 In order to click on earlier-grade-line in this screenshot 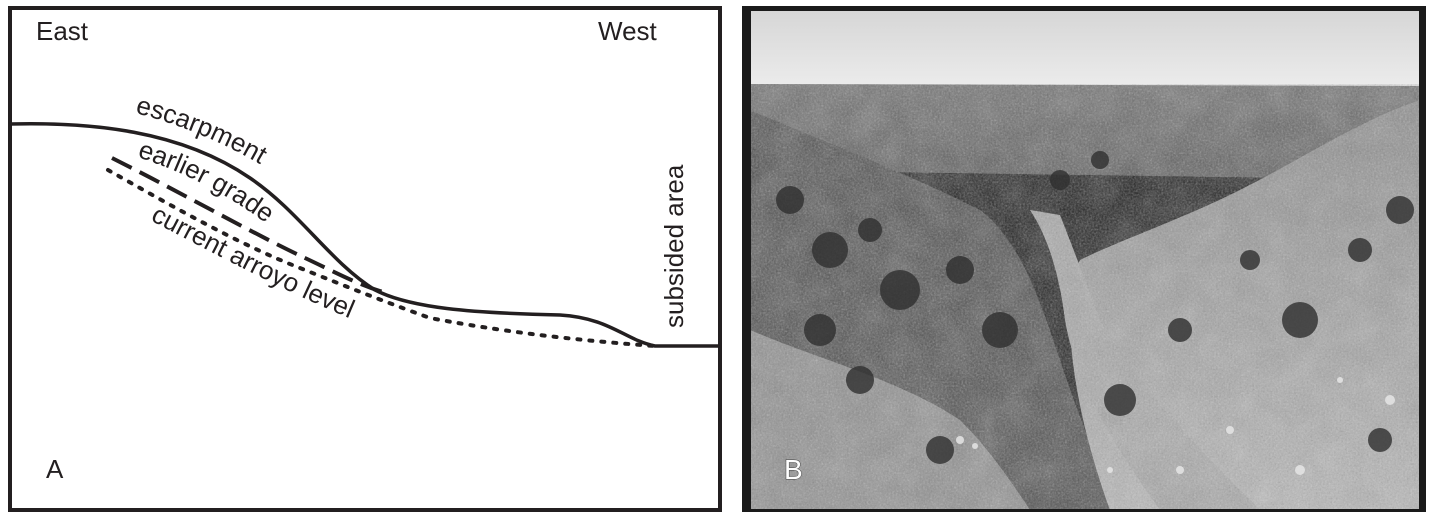, I will do `click(251, 226)`.